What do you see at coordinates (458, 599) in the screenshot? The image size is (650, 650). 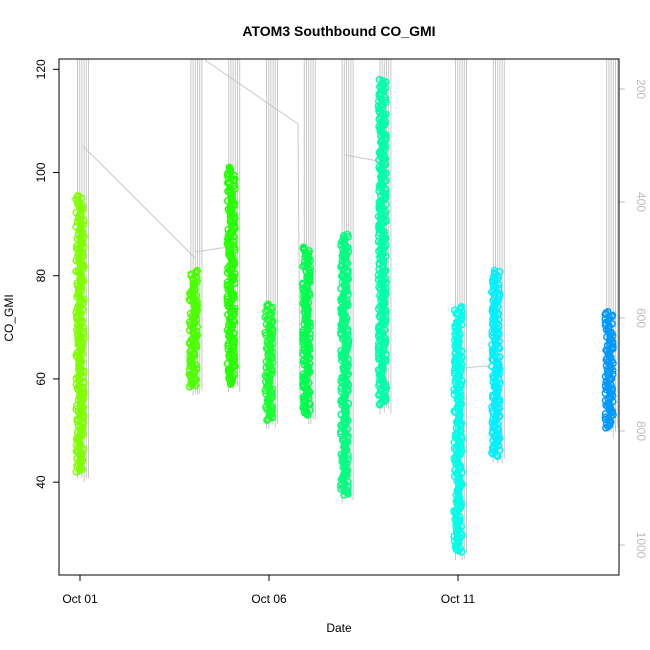 I see `x-tick-label: Oct 11` at bounding box center [458, 599].